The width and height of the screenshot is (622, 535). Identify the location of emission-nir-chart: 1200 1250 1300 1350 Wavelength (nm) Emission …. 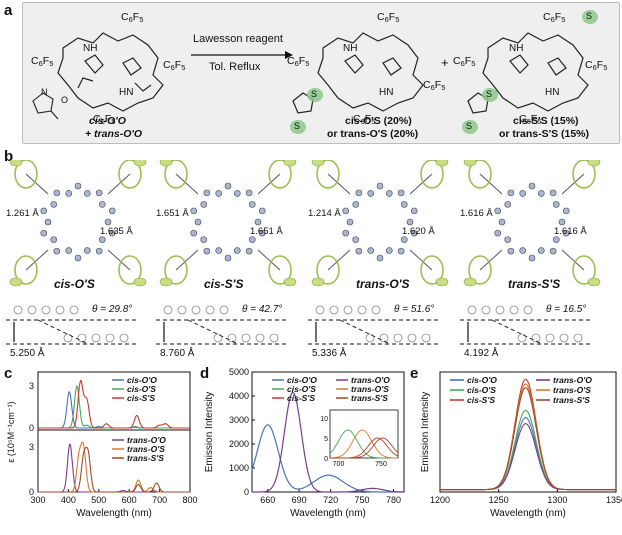
(521, 445).